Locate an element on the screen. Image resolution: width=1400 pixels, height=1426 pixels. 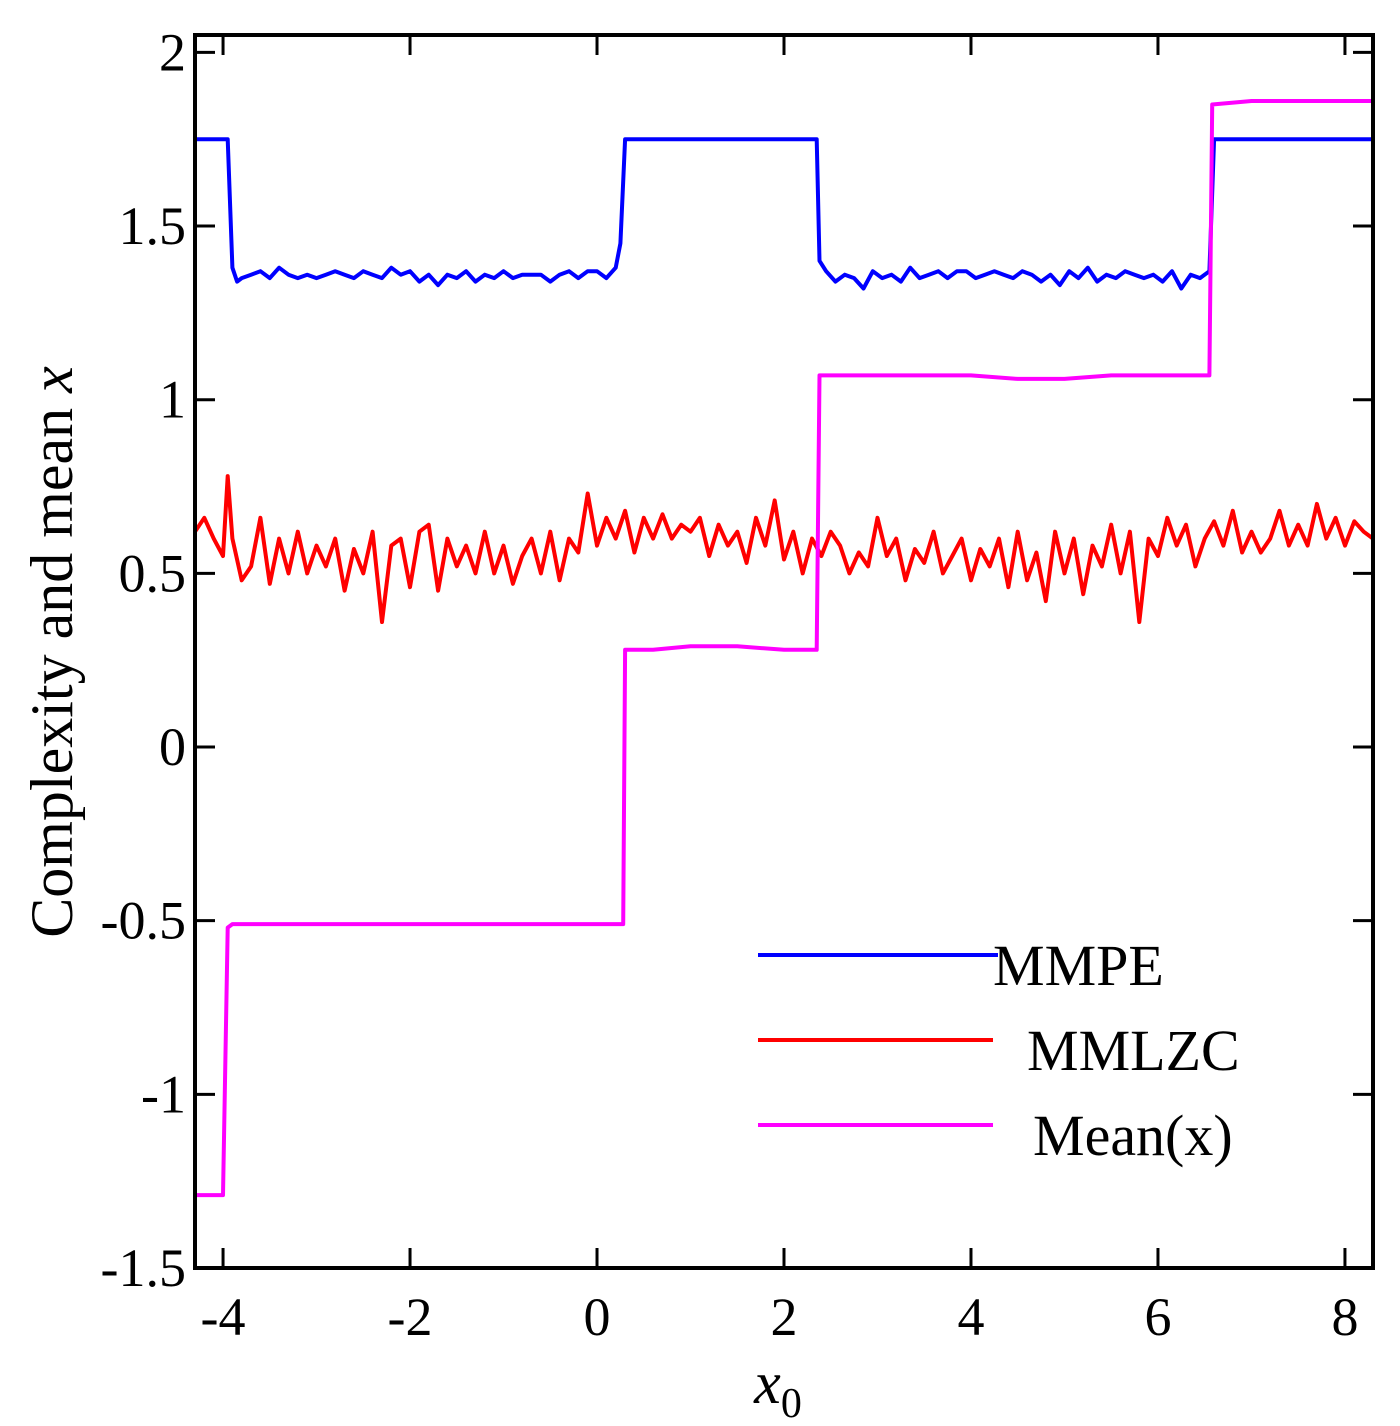
x-tick-label: -4 is located at coordinates (223, 1317).